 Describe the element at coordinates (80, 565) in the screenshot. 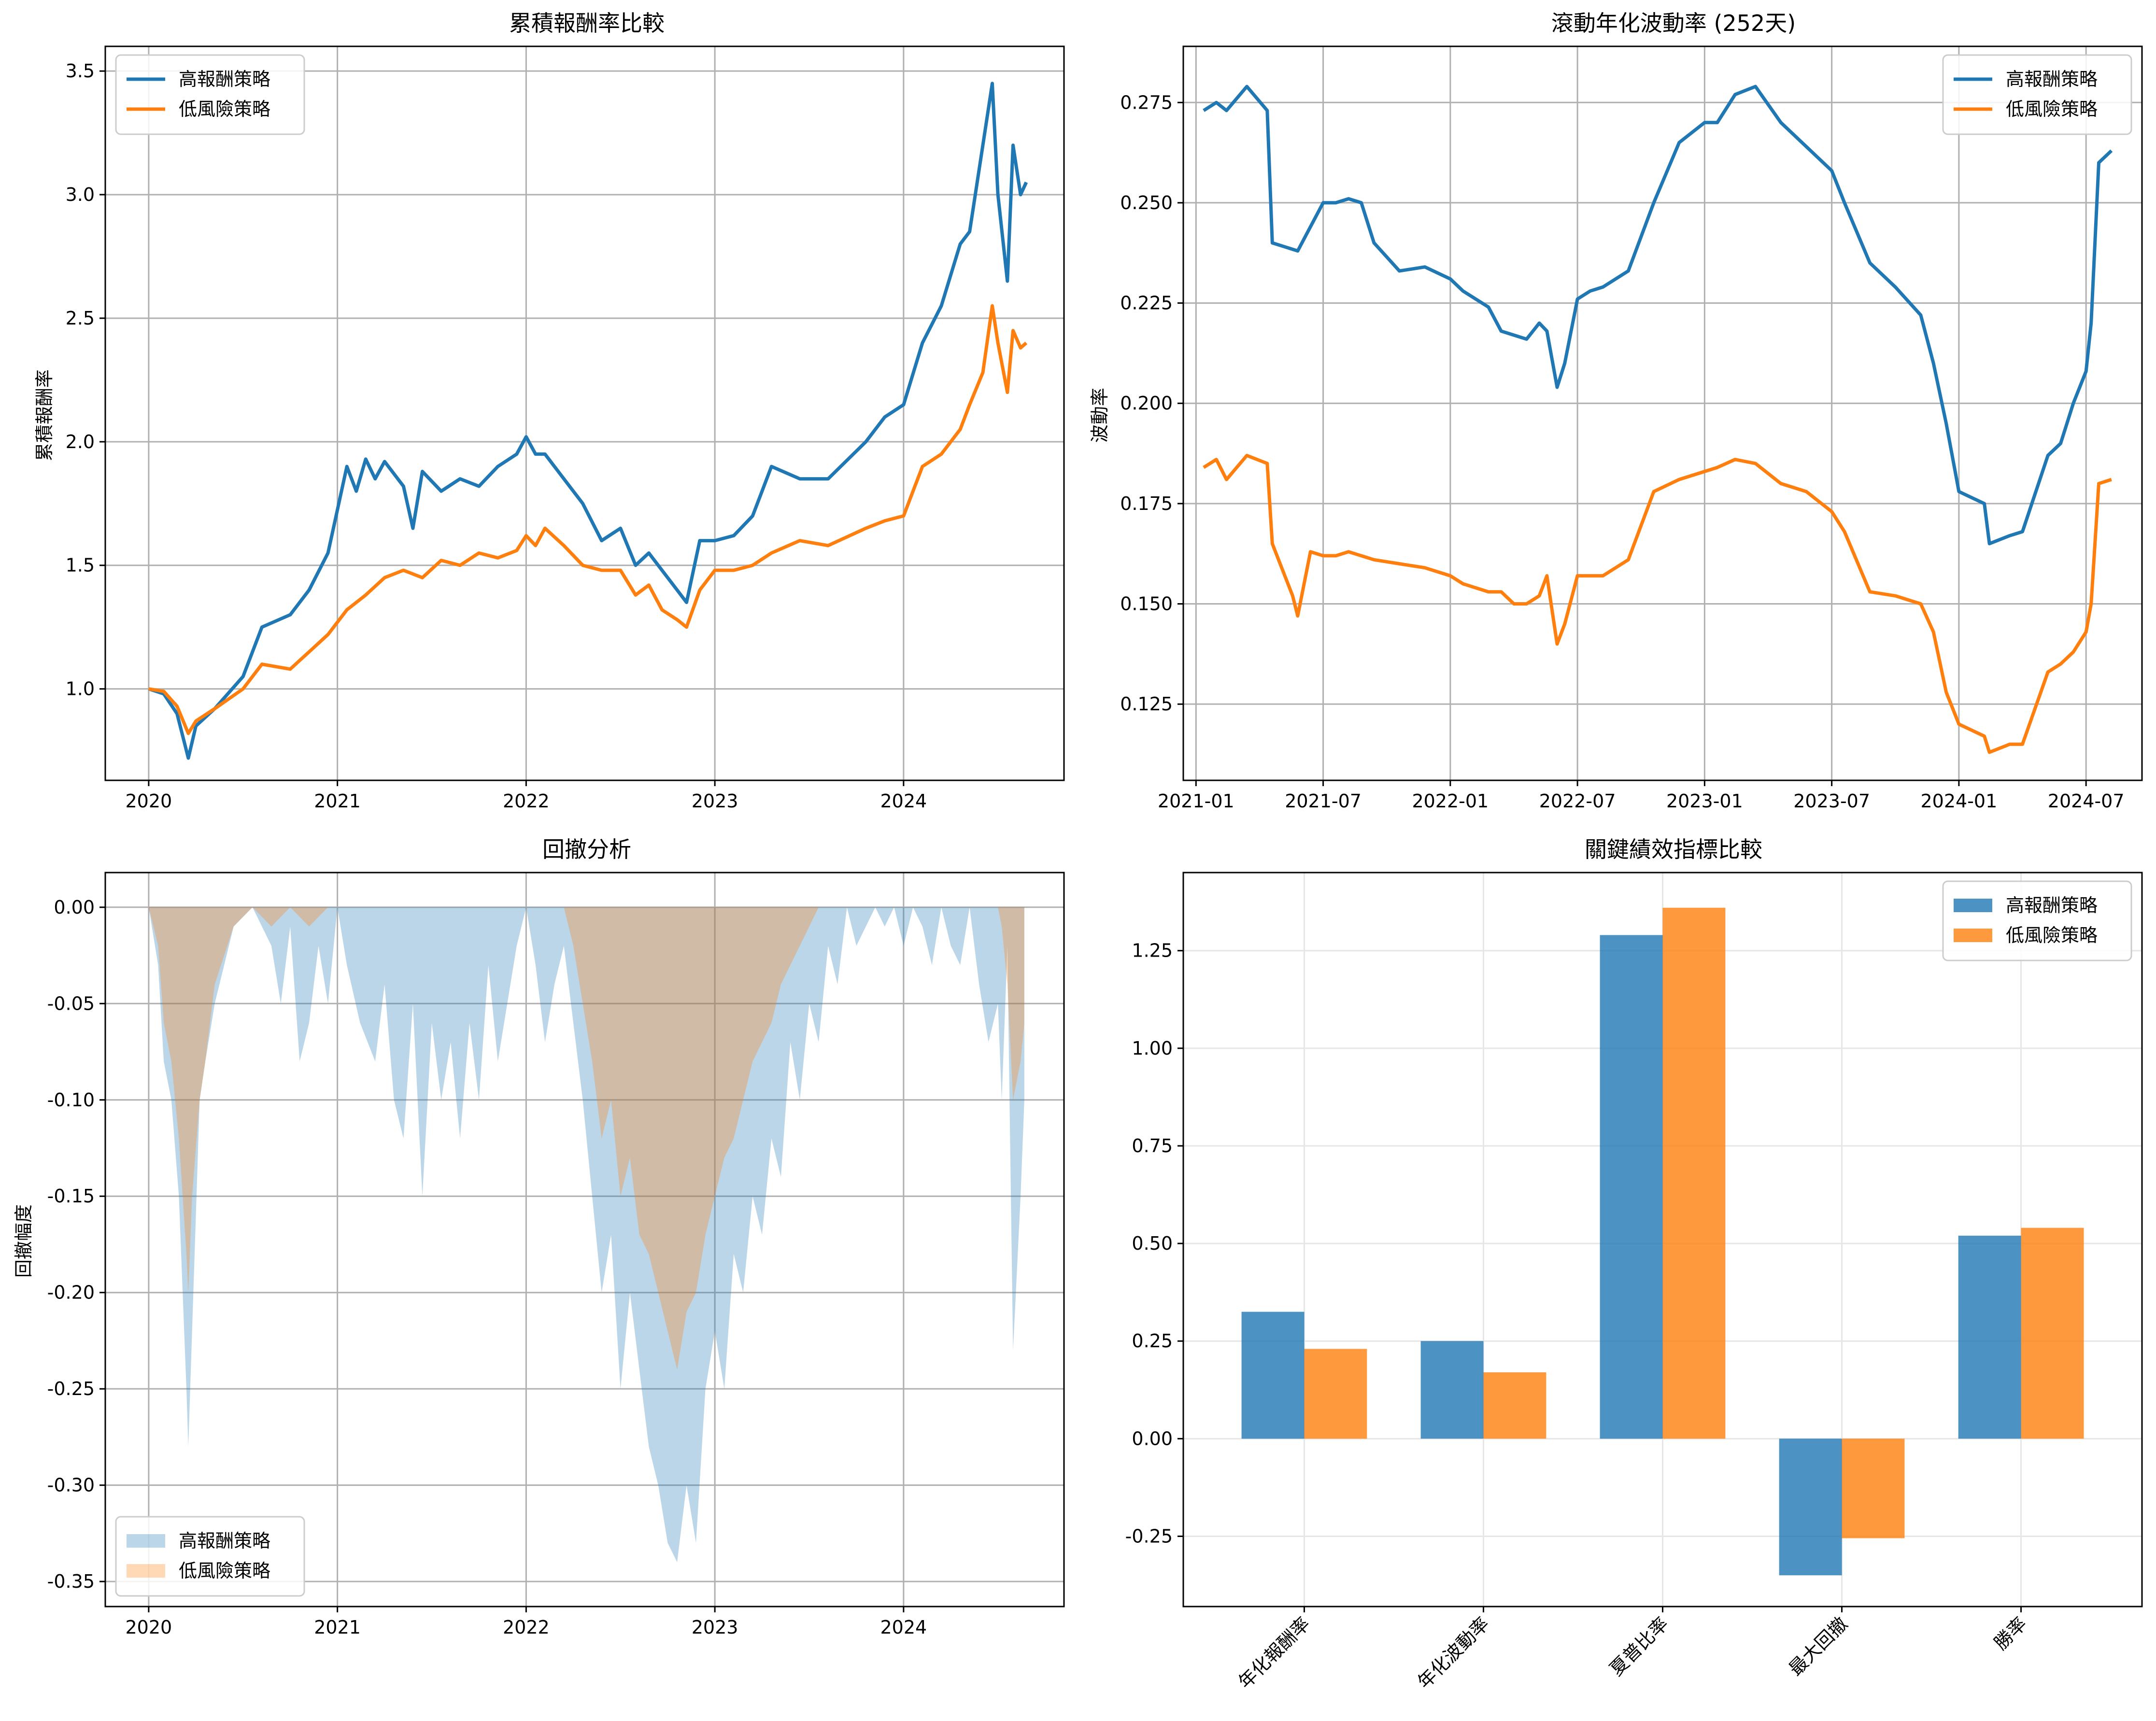

I see `y-tick-label: 1.5` at that location.